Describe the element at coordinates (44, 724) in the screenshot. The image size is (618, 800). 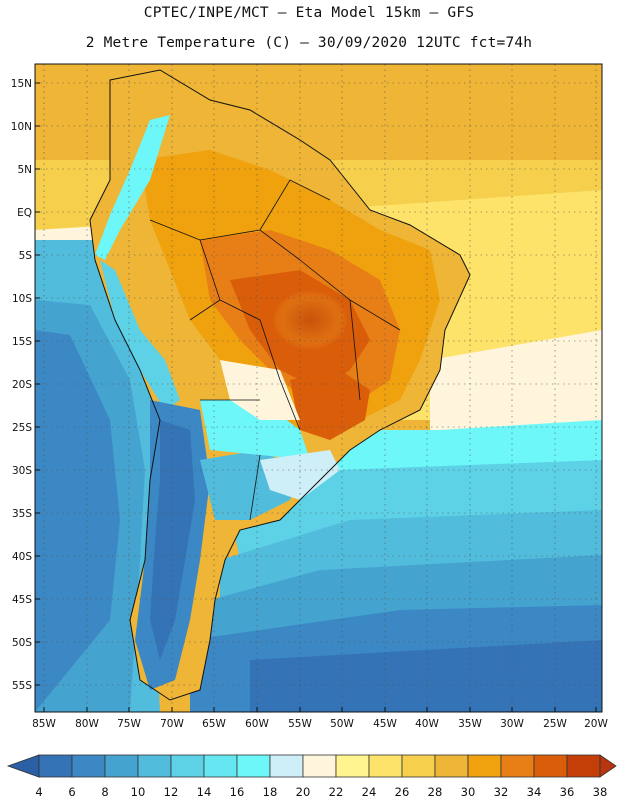
I see `lon-label: 85W` at that location.